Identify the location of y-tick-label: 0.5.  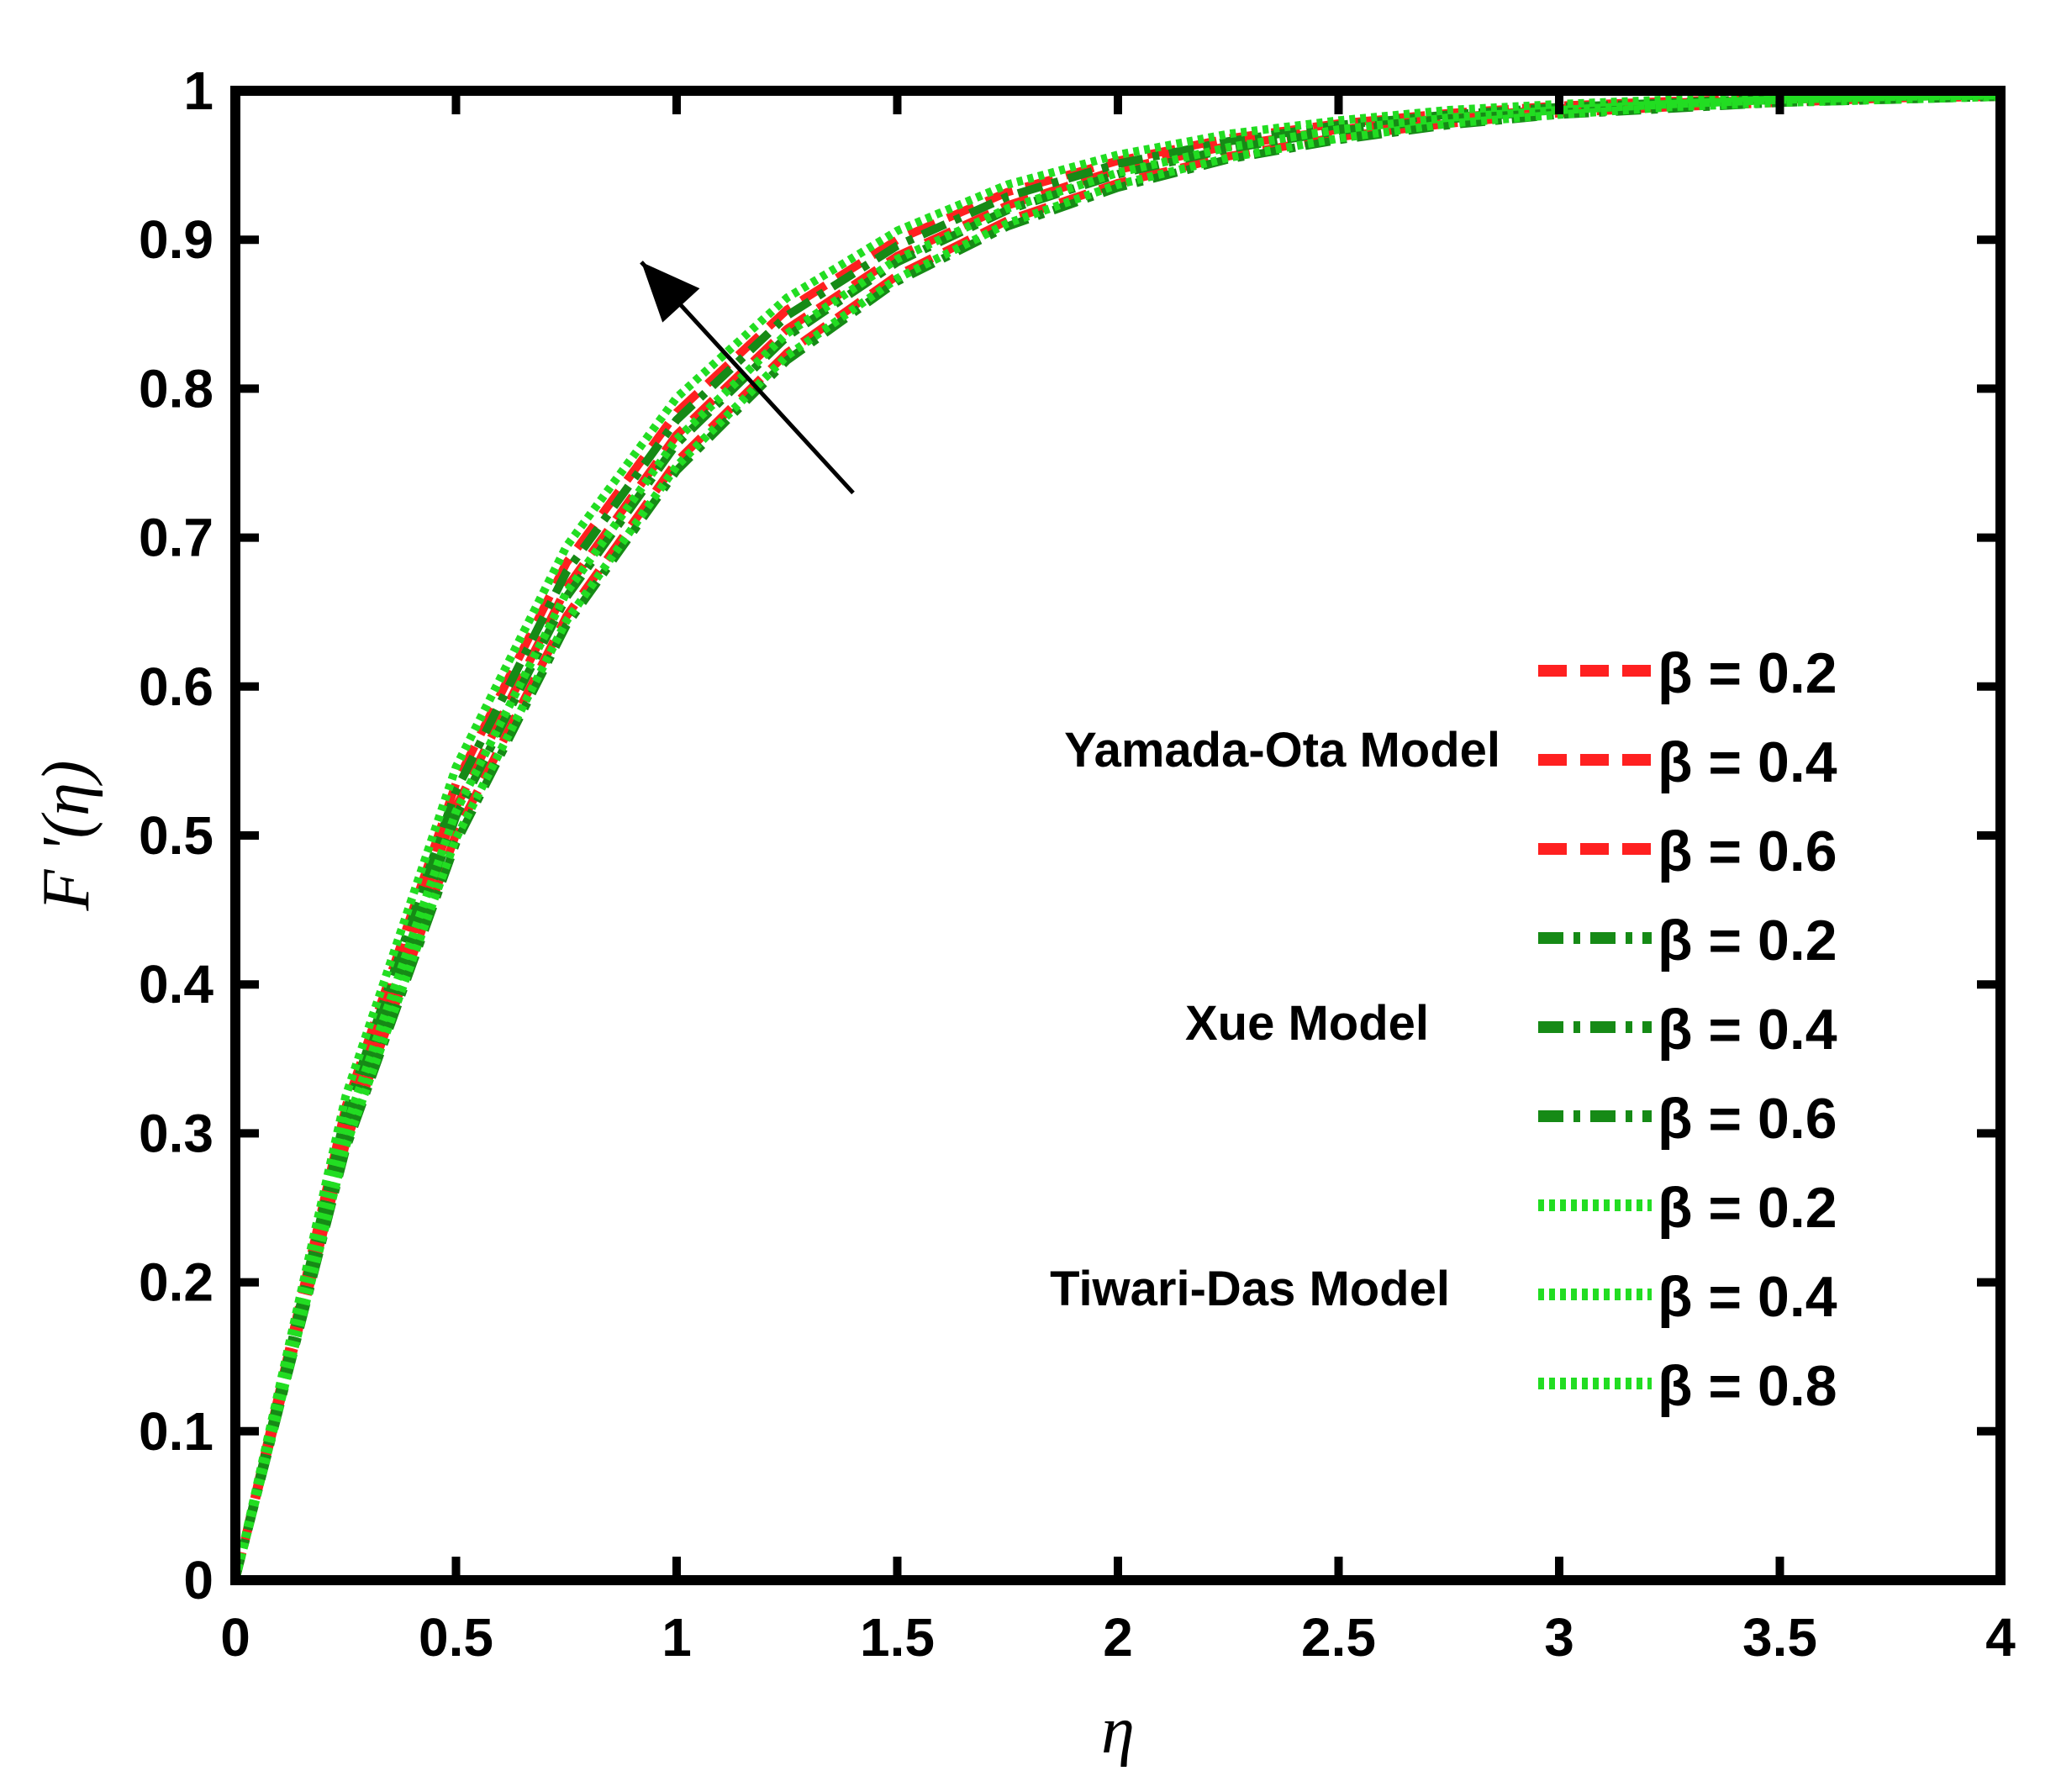
(176, 835).